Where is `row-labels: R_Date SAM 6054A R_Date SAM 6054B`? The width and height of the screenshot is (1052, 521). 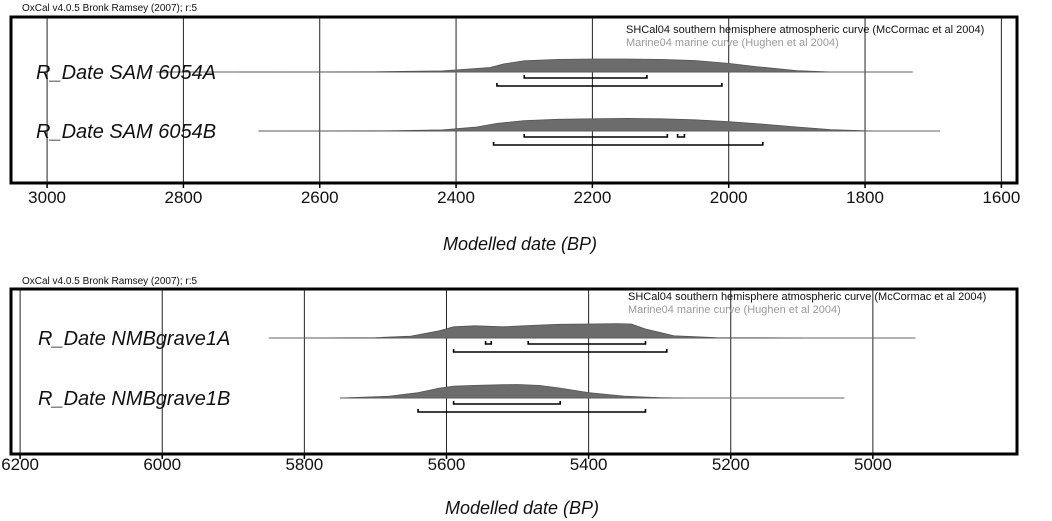
row-labels: R_Date SAM 6054A R_Date SAM 6054B is located at coordinates (126, 102).